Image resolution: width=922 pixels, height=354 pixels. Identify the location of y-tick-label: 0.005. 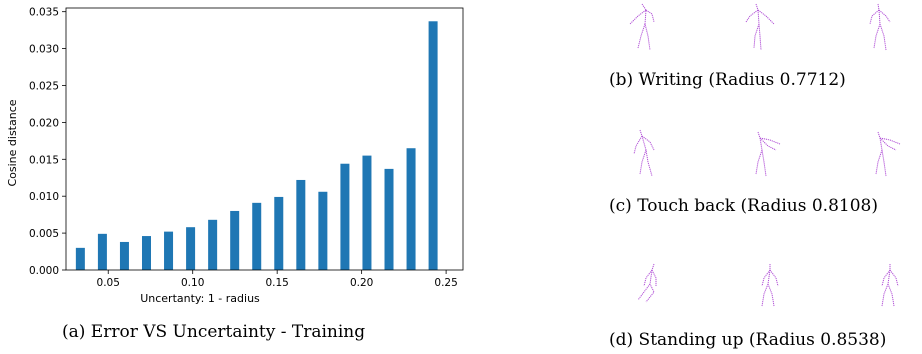
(44, 234).